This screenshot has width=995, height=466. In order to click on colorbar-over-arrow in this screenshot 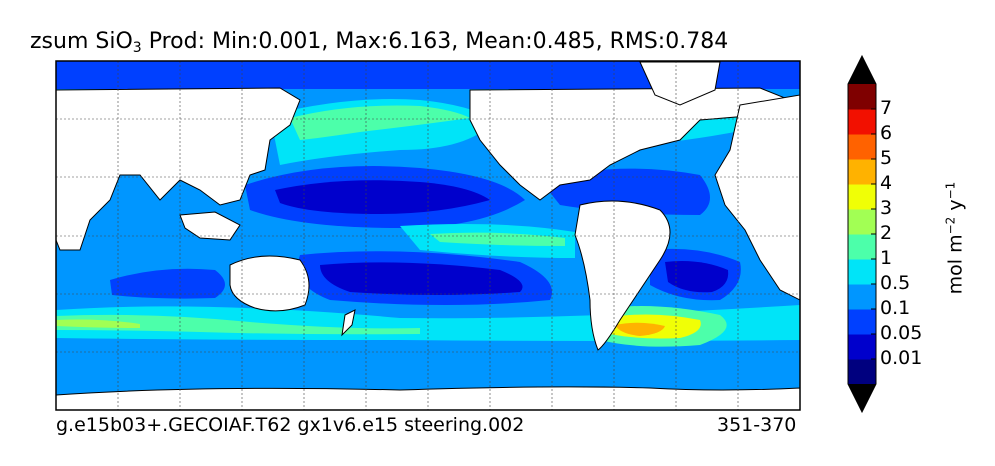, I will do `click(862, 70)`.